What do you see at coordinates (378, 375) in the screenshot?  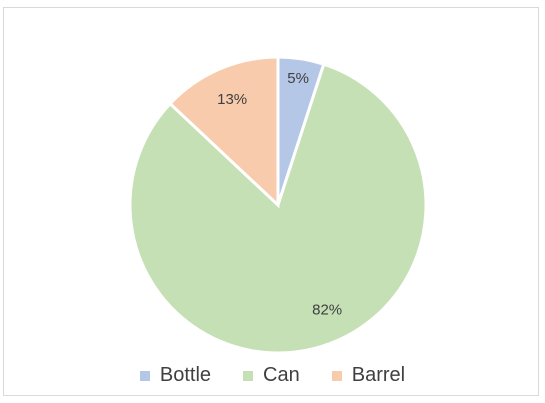 I see `legend-label-barrel: Barrel` at bounding box center [378, 375].